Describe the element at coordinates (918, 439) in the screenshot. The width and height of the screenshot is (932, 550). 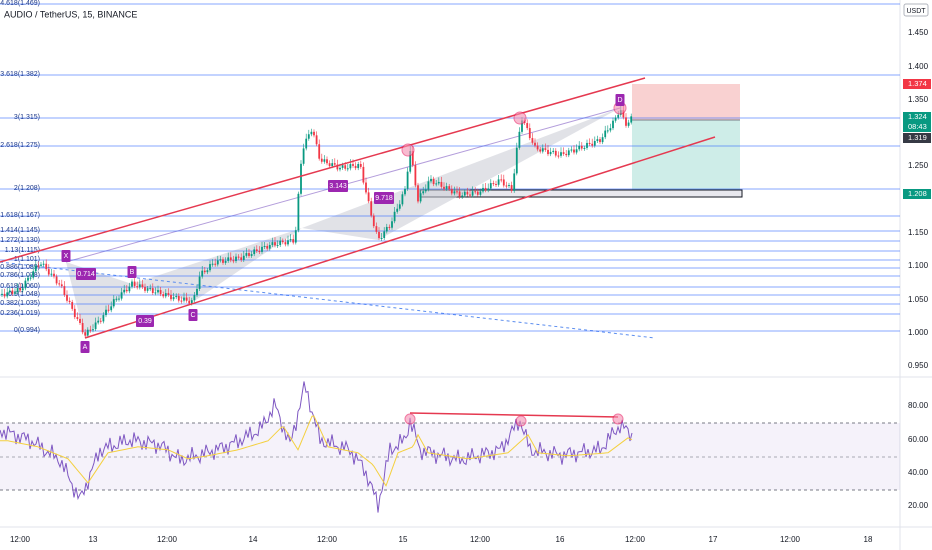
I see `rsi-label: 60.00` at that location.